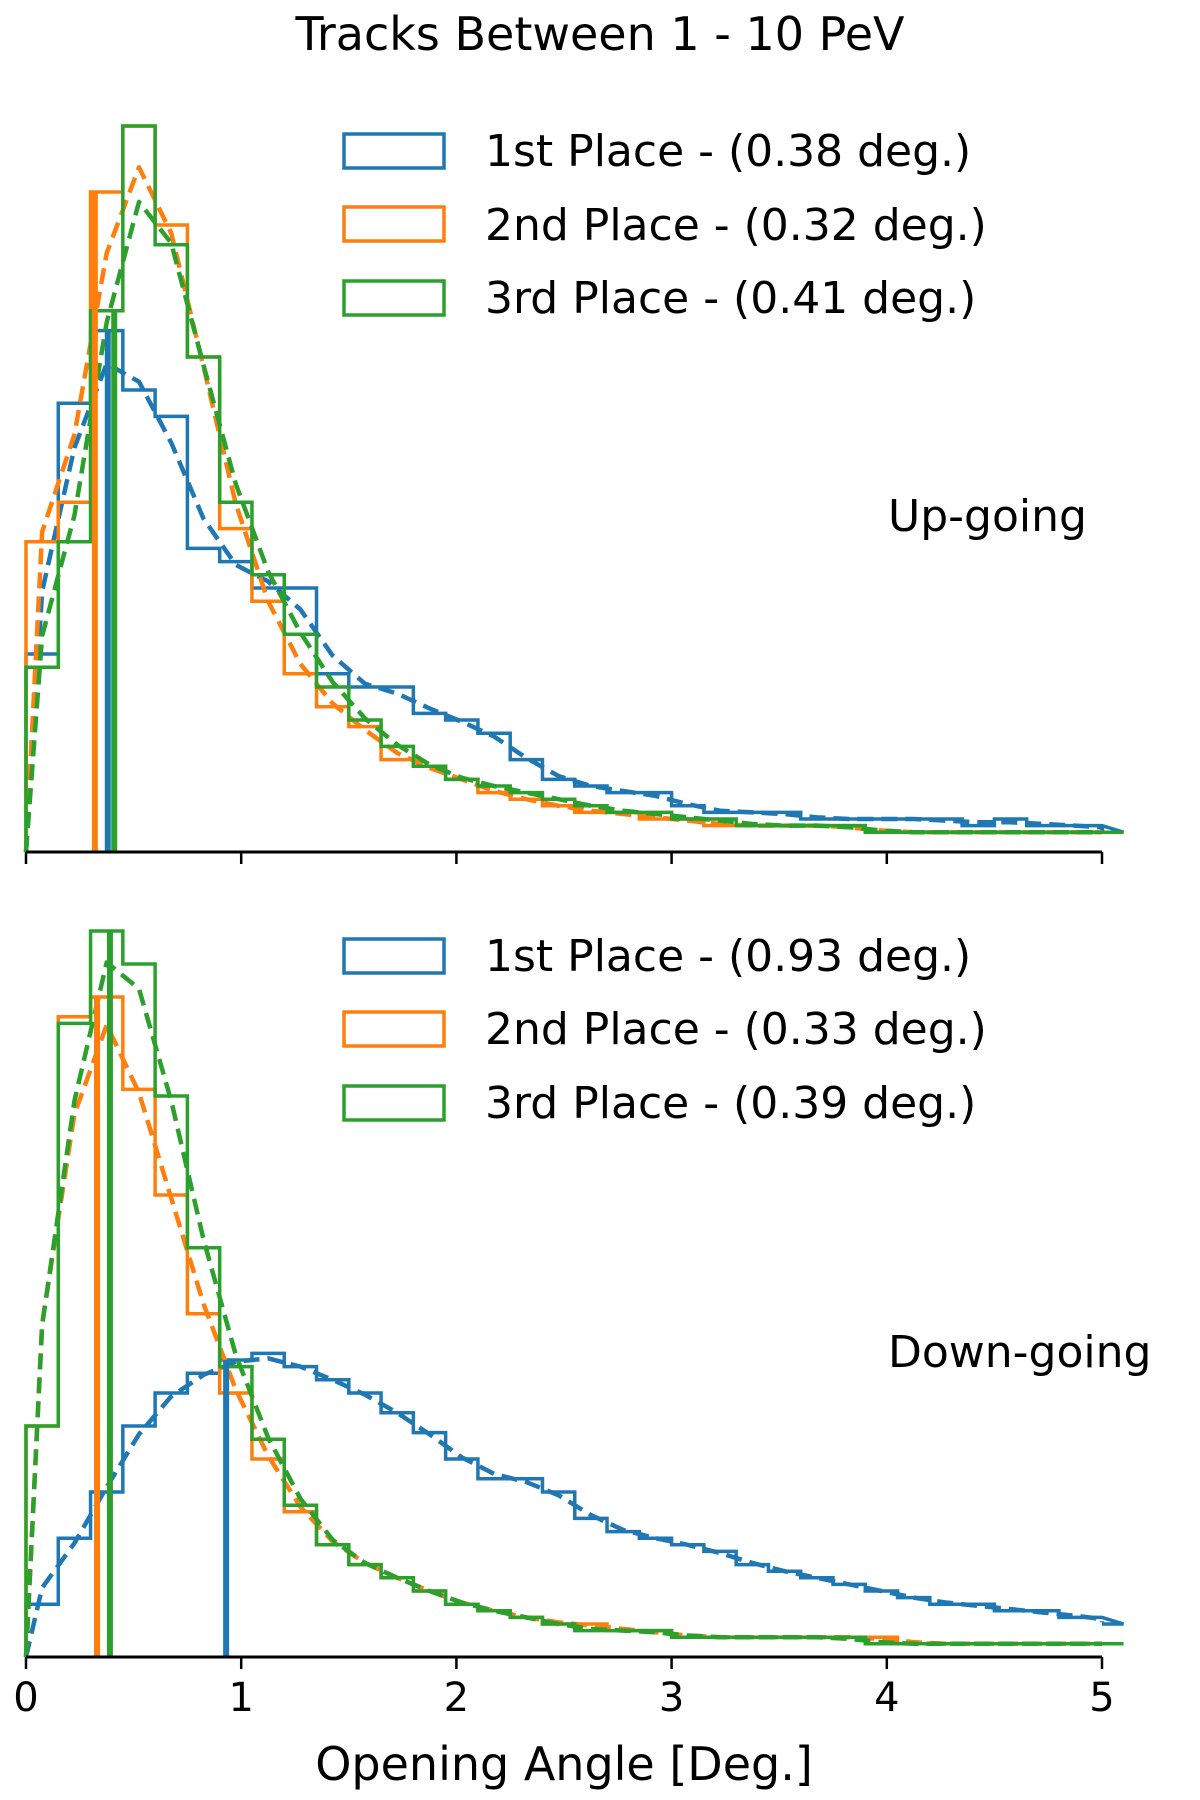 This screenshot has width=1200, height=1800. What do you see at coordinates (240, 1698) in the screenshot?
I see `x-tick-label: 1` at bounding box center [240, 1698].